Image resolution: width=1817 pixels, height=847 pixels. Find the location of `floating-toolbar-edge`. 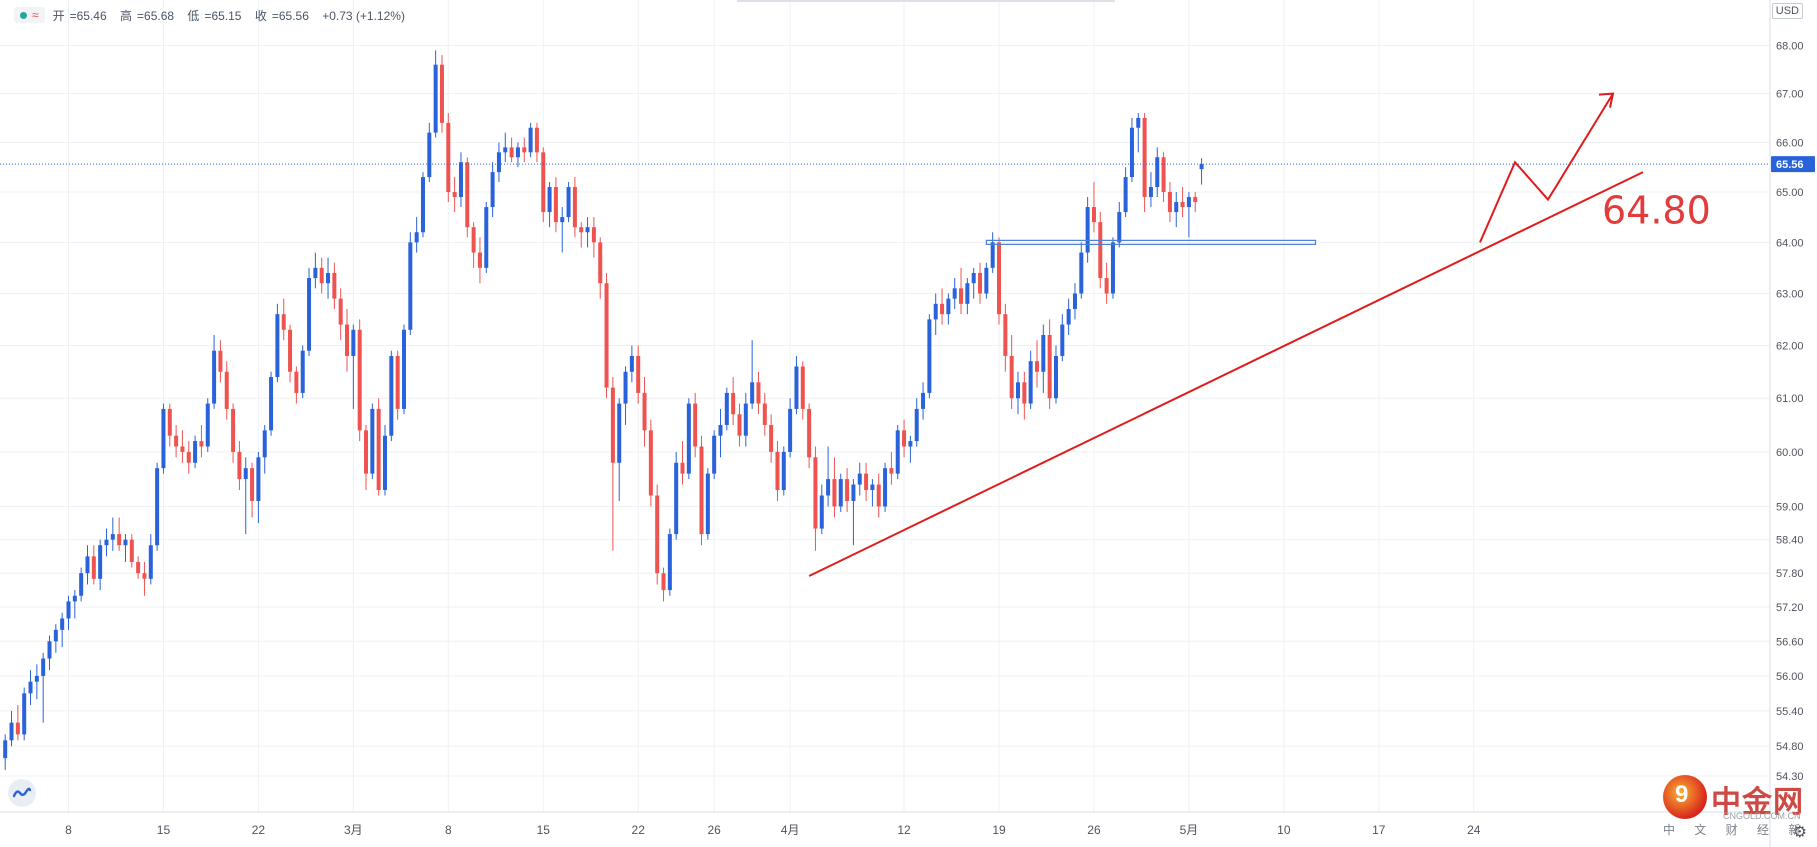

floating-toolbar-edge is located at coordinates (926, 1).